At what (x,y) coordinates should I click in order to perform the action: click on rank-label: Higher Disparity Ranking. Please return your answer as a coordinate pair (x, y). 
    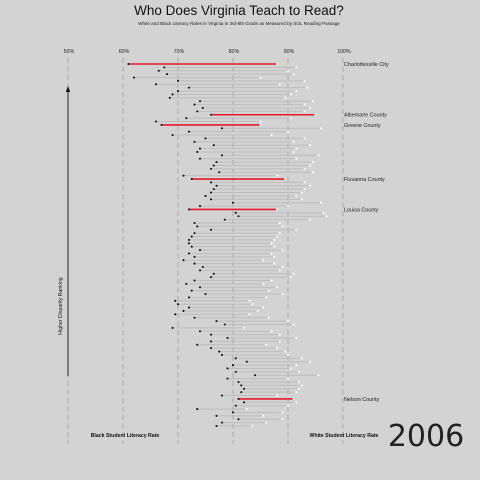
    Looking at the image, I should click on (61, 305).